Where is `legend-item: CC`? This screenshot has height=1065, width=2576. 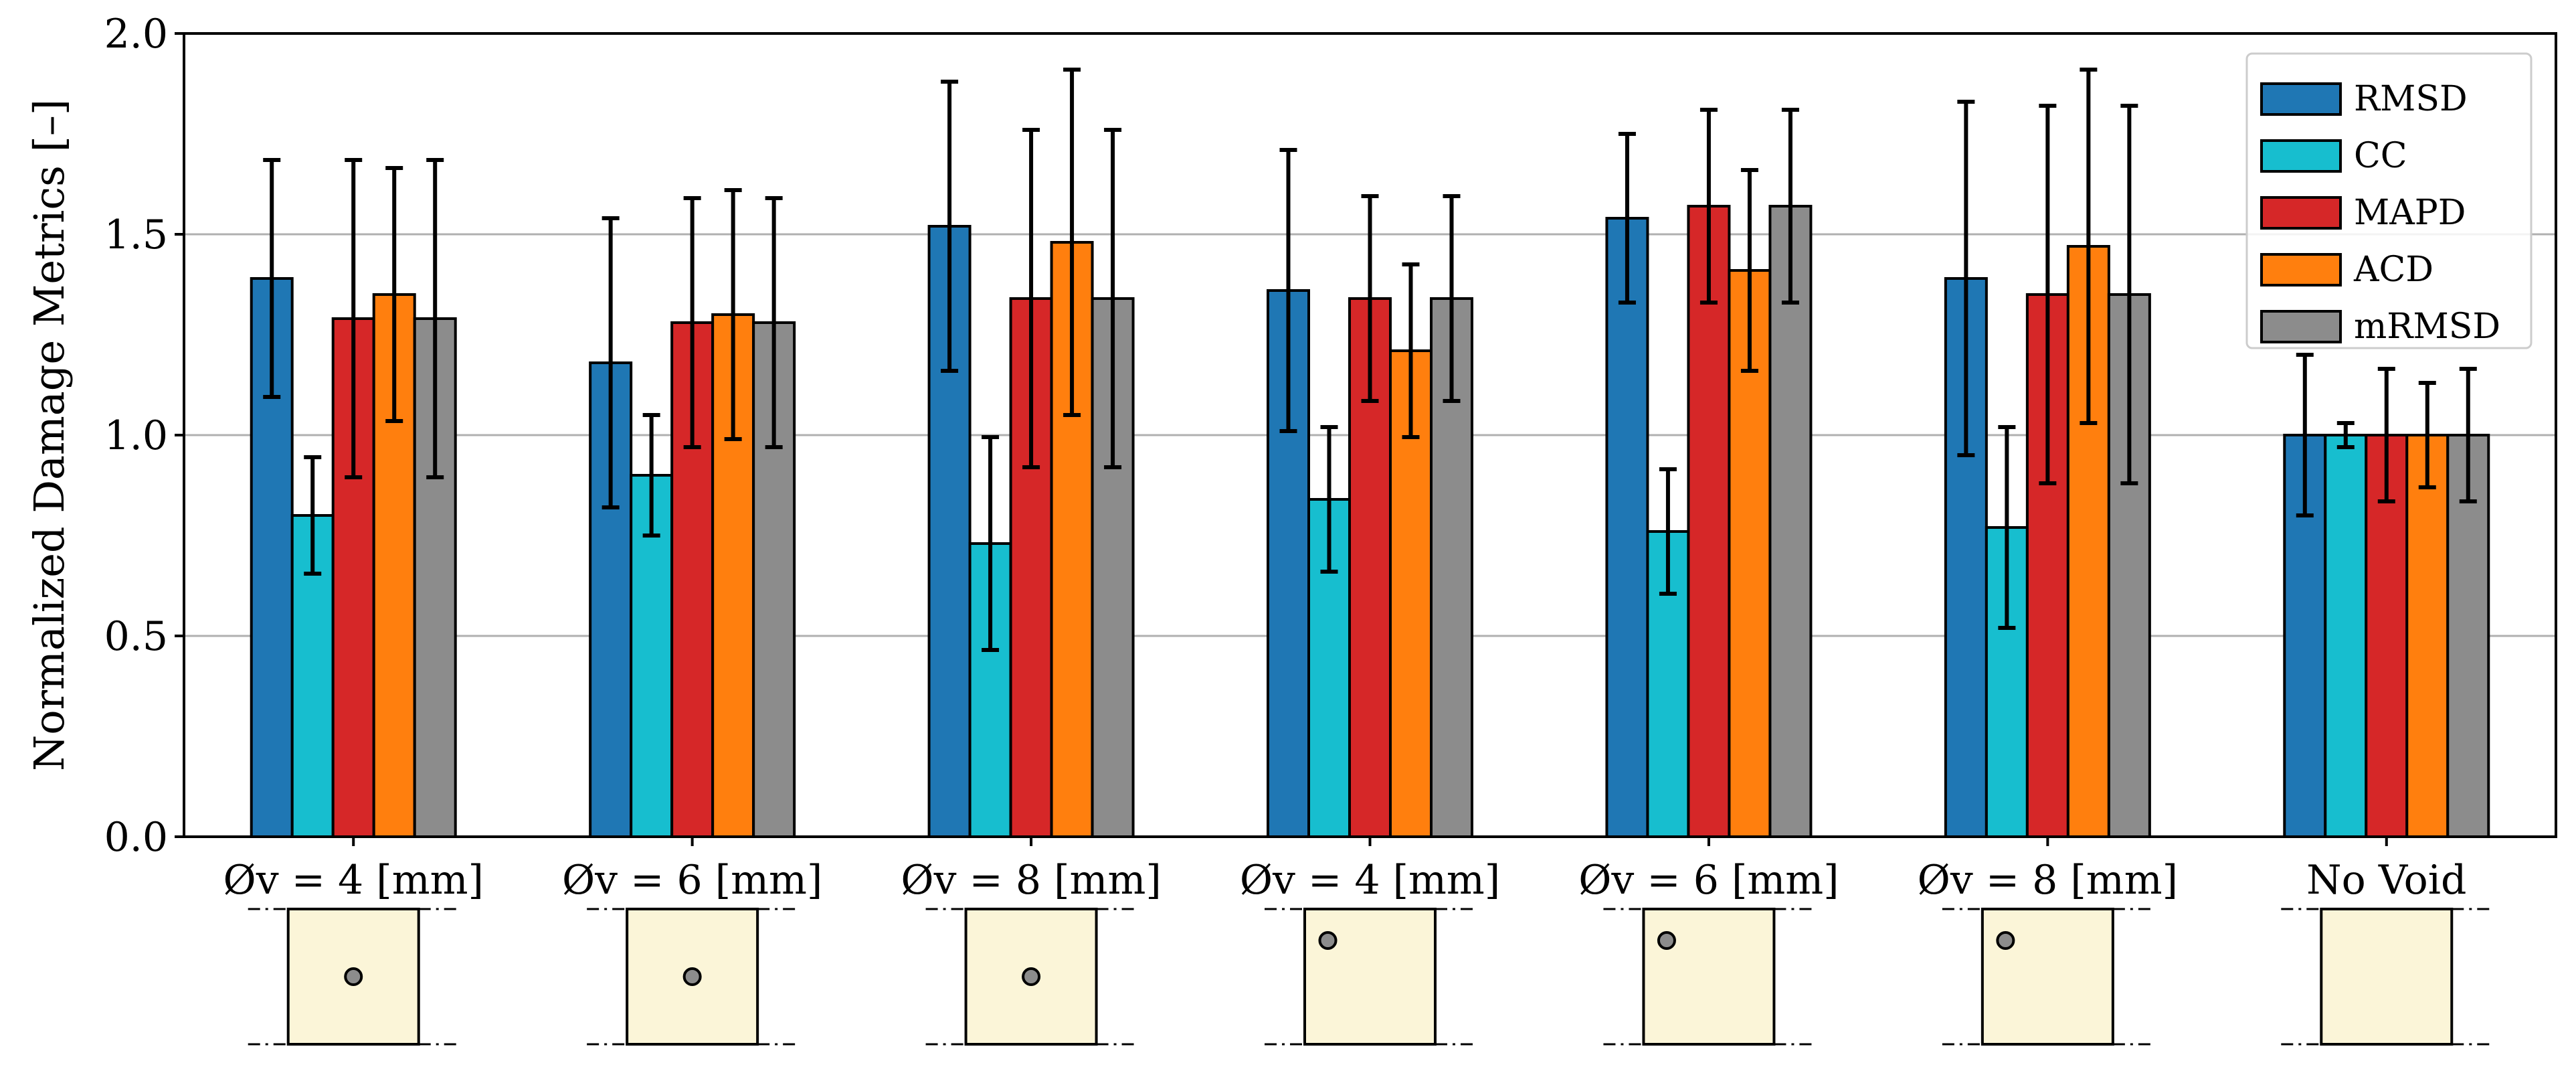
legend-item: CC is located at coordinates (2333, 156).